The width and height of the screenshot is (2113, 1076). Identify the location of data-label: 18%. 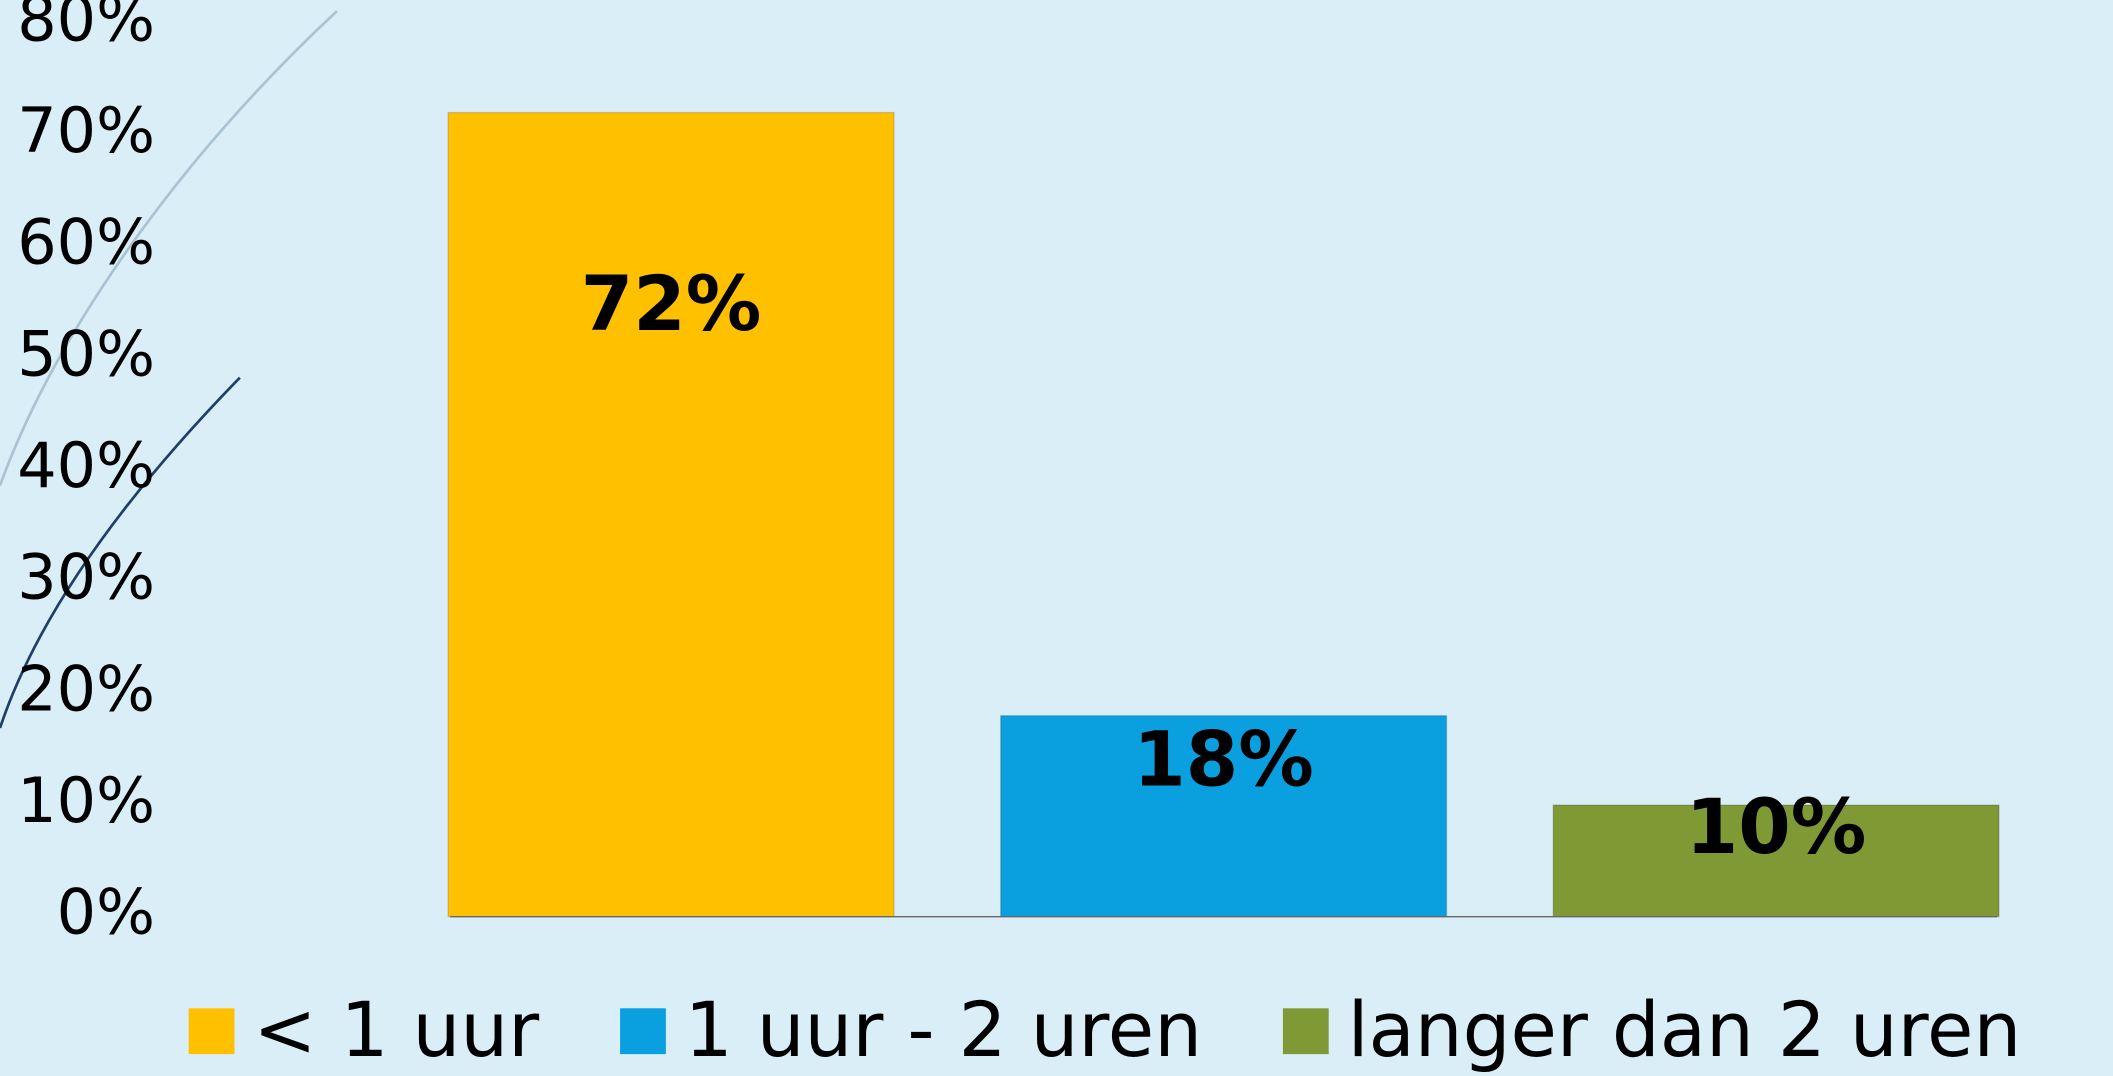
(1223, 759).